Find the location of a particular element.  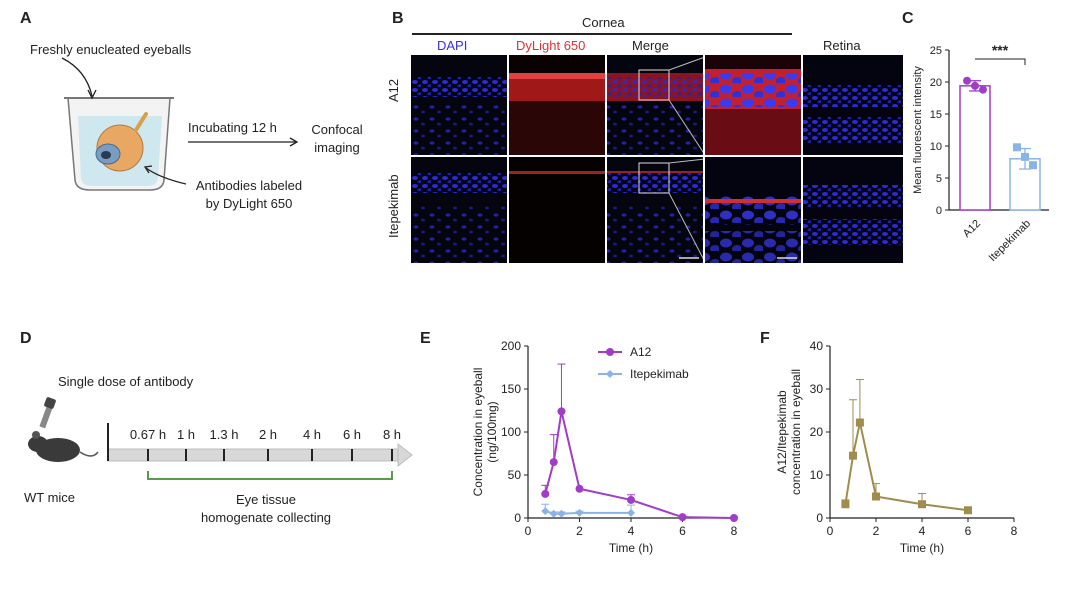

panel-e-label: E is located at coordinates (425, 338).